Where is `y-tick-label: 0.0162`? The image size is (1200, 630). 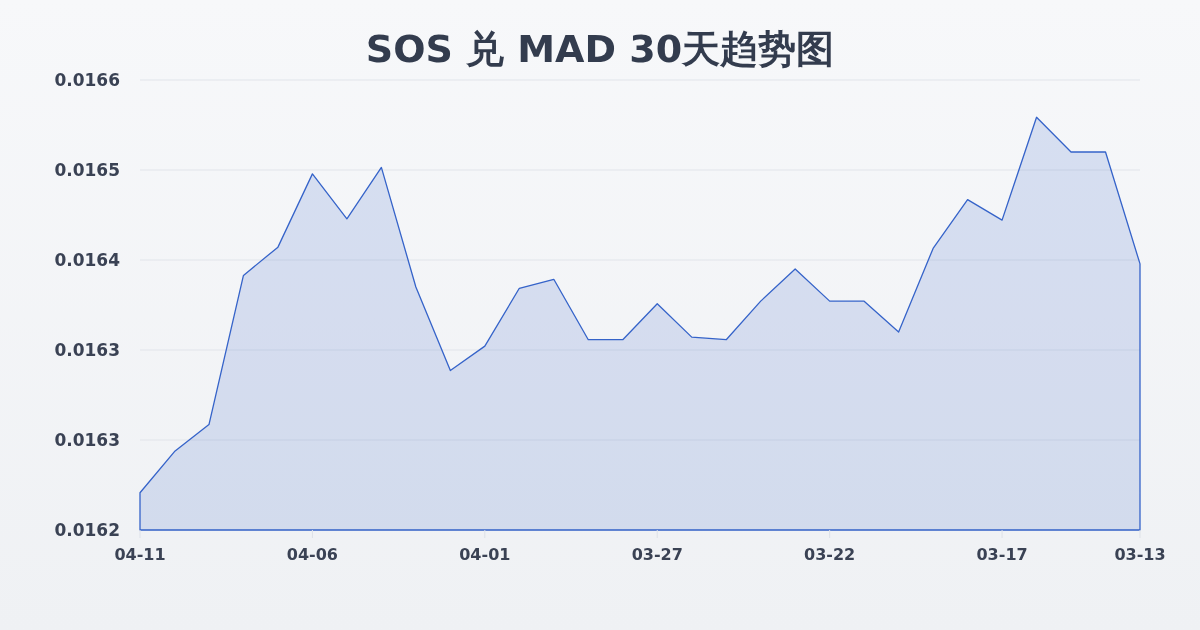
y-tick-label: 0.0162 is located at coordinates (87, 529).